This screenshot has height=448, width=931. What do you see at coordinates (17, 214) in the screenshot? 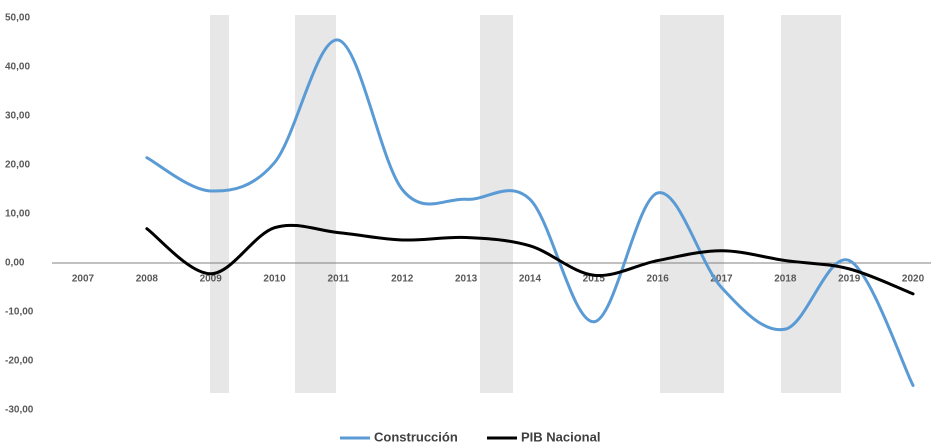
I see `y-tick-label: 10,00` at bounding box center [17, 214].